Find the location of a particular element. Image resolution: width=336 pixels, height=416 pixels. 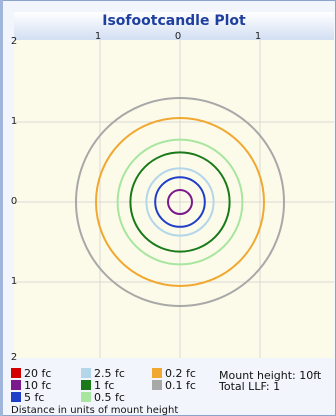

contour-0-5-fc is located at coordinates (180, 202).